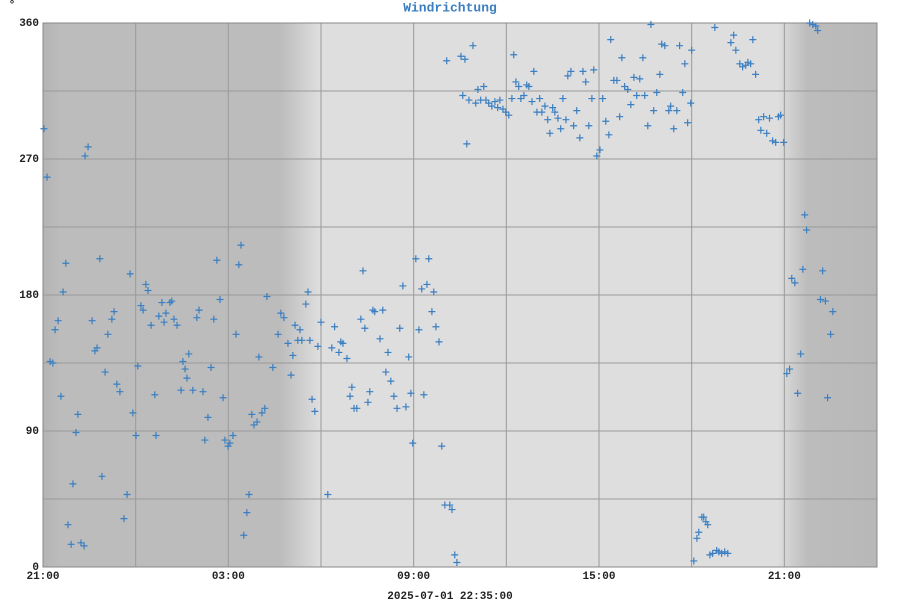  Describe the element at coordinates (42, 577) in the screenshot. I see `x-tick-label: 21:00` at that location.